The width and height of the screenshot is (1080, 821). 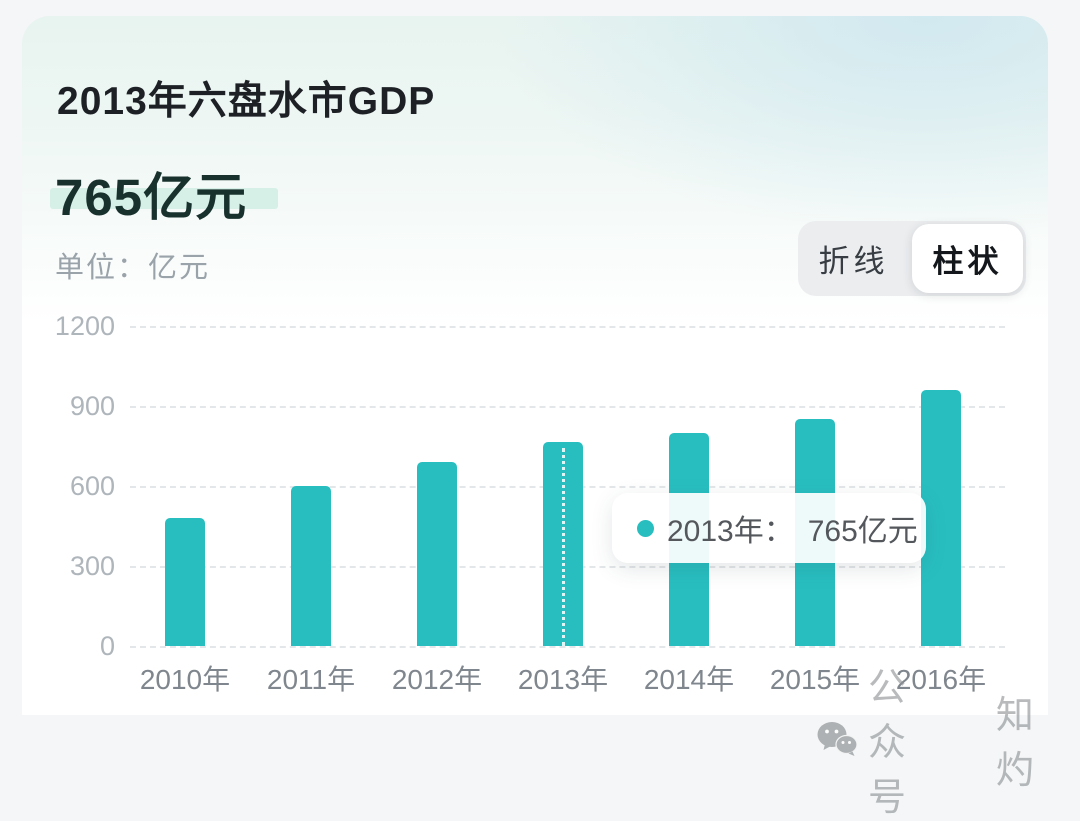 I want to click on y-axis-tick-label: 300, so click(x=92, y=566).